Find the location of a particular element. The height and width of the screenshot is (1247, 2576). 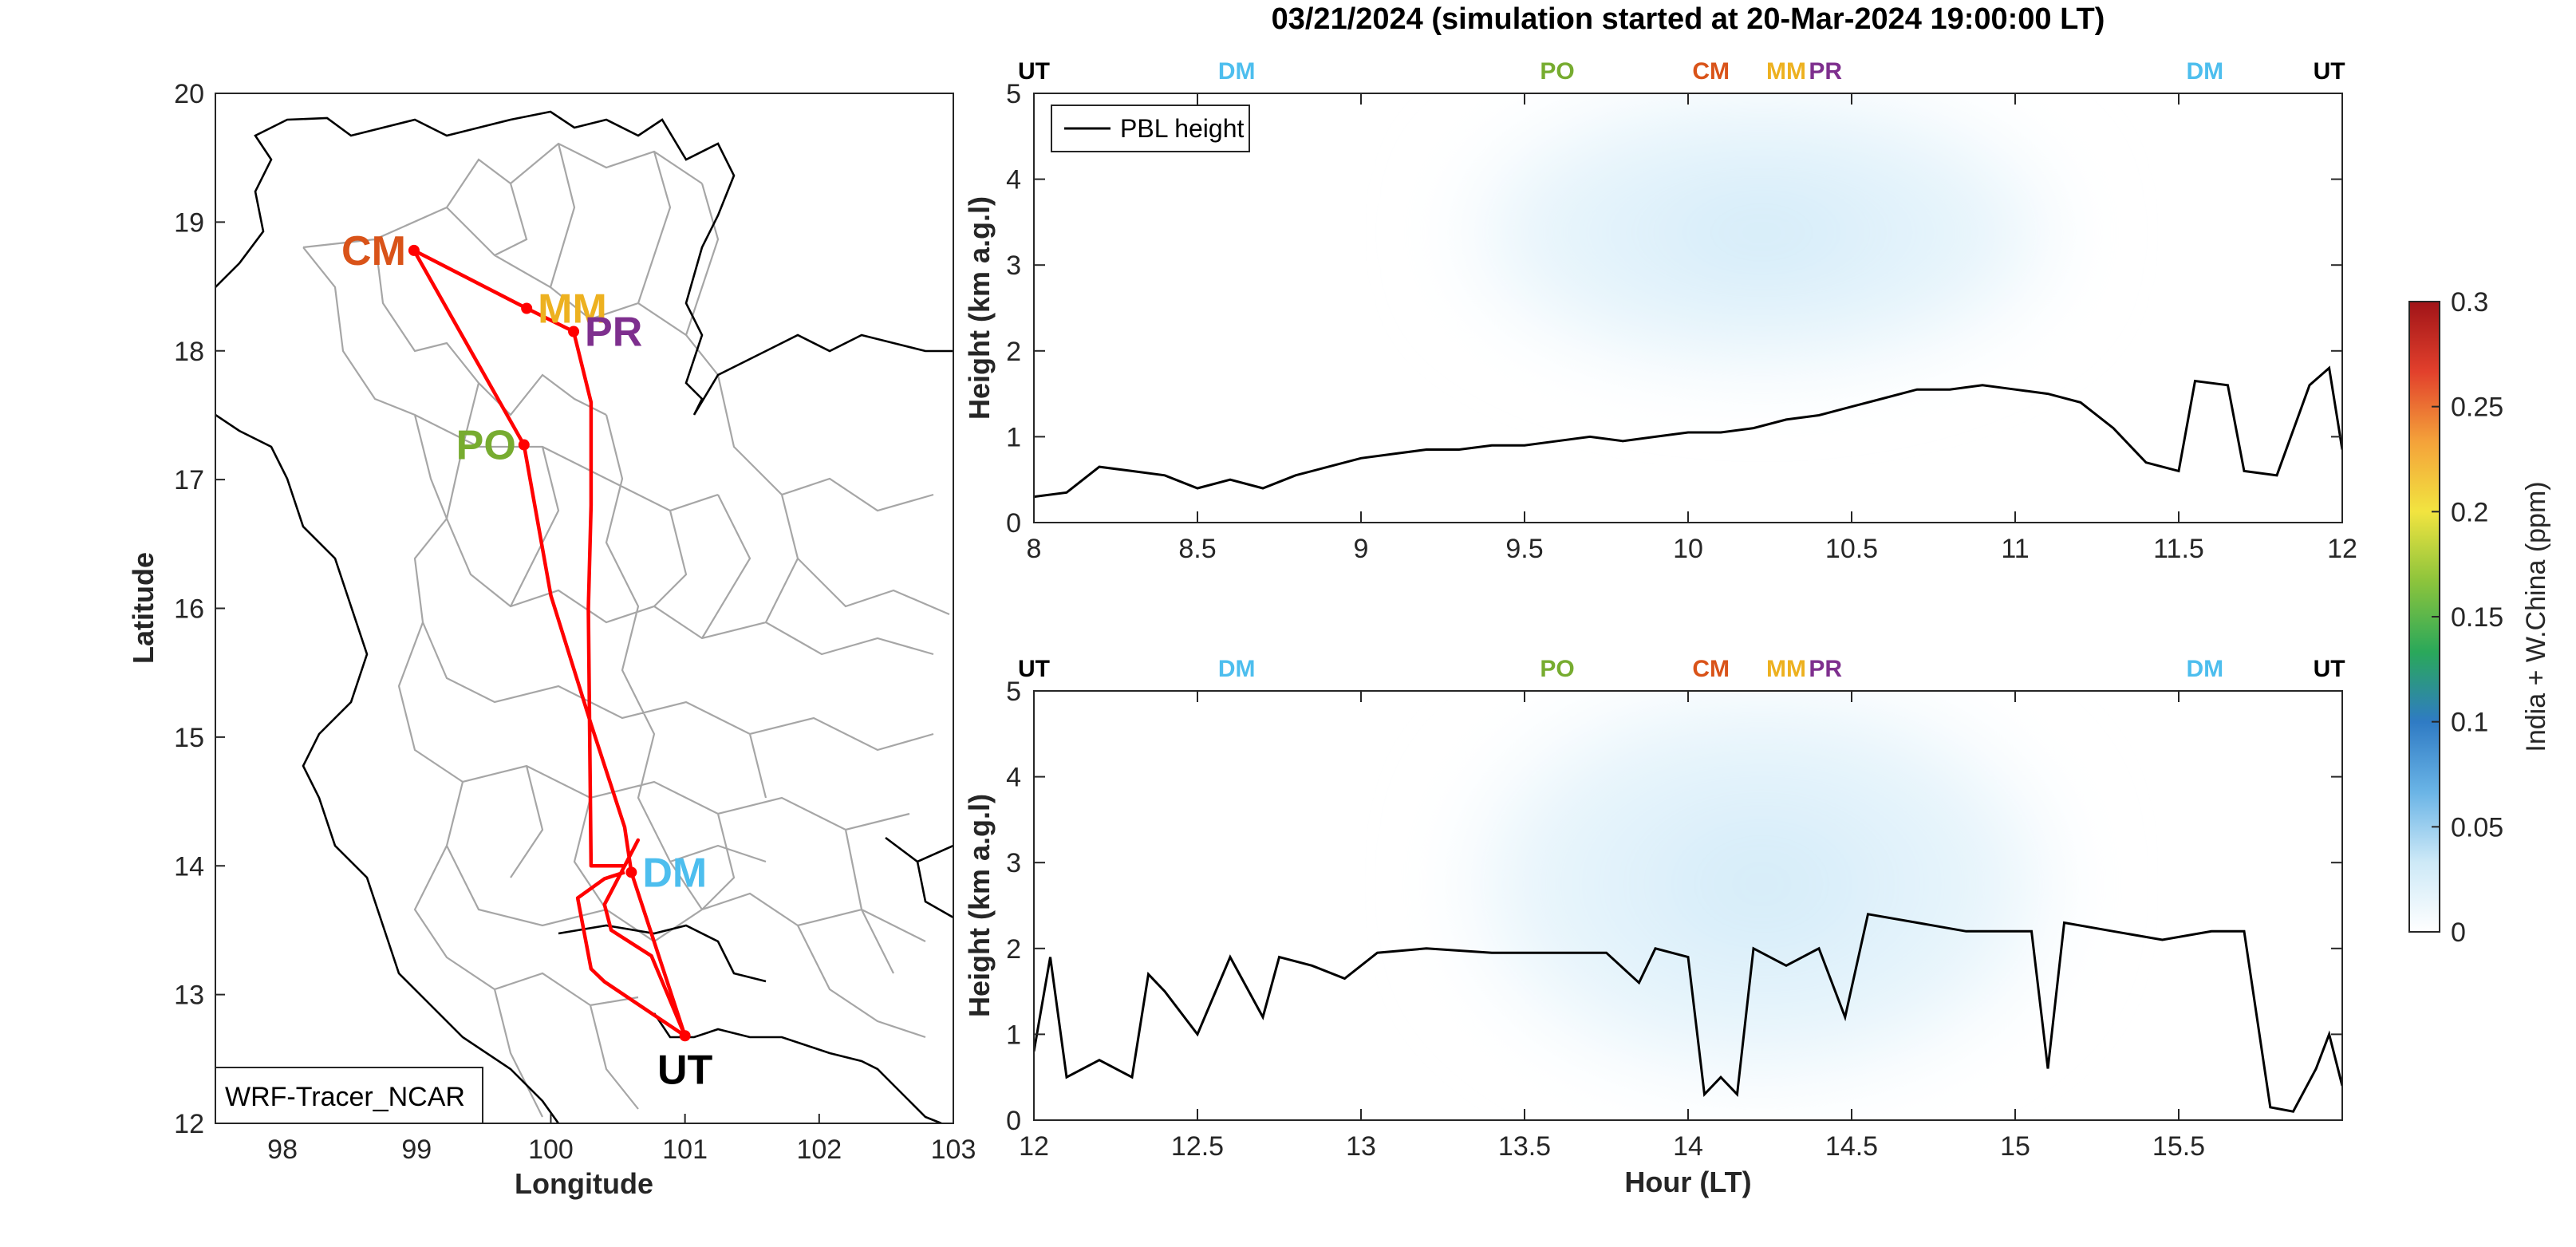

top-x-tick-label: 11.5 is located at coordinates (2179, 549).